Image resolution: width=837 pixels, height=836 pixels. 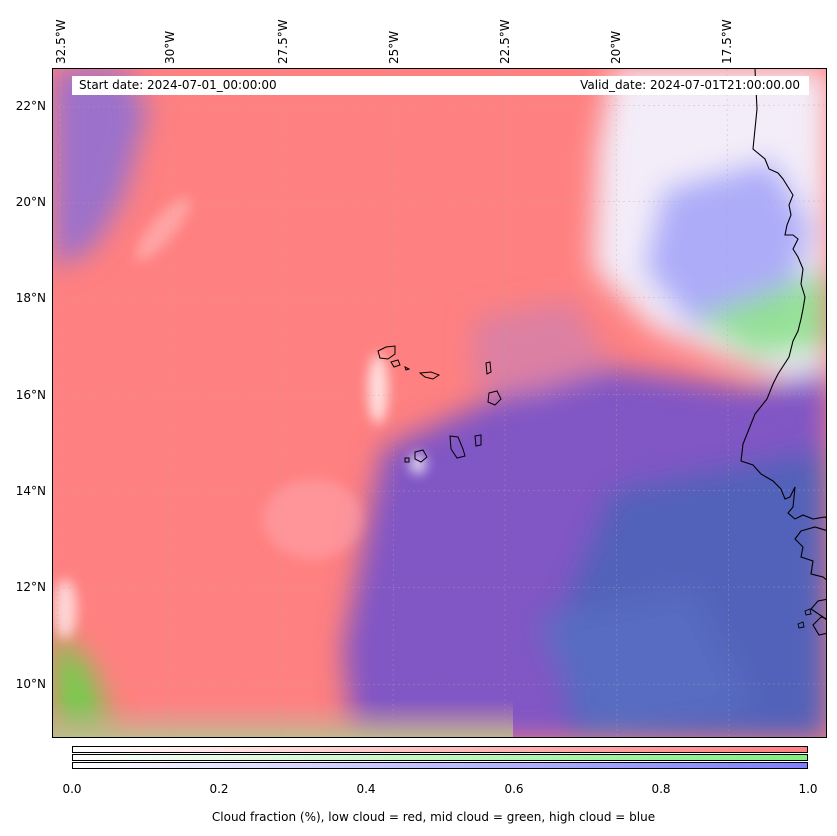 What do you see at coordinates (72, 789) in the screenshot?
I see `colorbar-tick: 0.0` at bounding box center [72, 789].